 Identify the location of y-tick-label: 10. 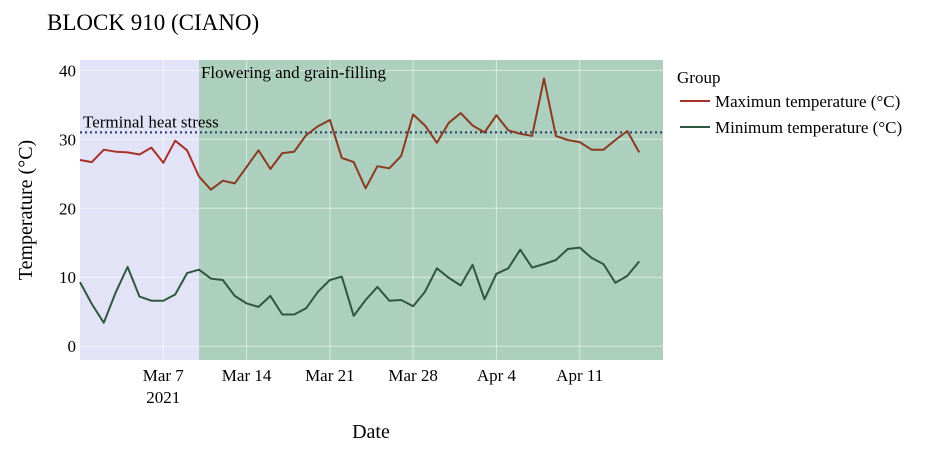
(67, 277).